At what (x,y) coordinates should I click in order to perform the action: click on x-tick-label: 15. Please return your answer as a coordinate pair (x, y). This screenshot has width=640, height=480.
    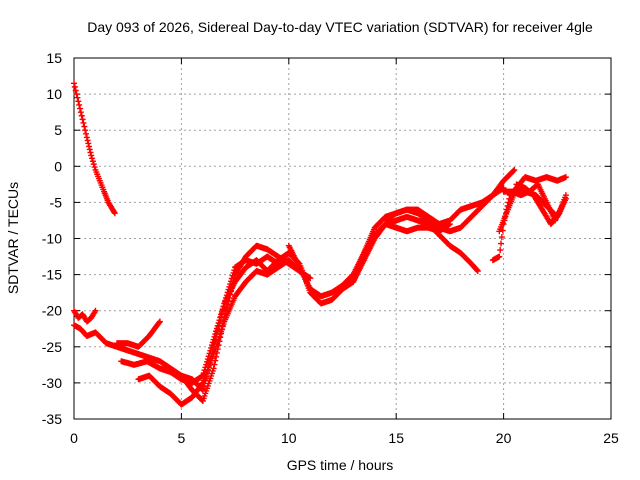
    Looking at the image, I should click on (396, 438).